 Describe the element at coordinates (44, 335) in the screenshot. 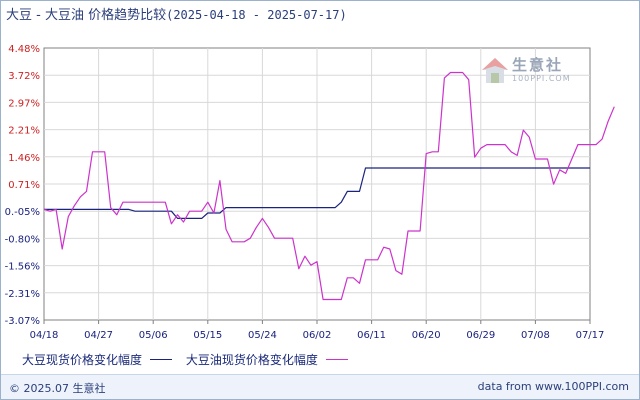

I see `x-tick-label: 04/18` at that location.